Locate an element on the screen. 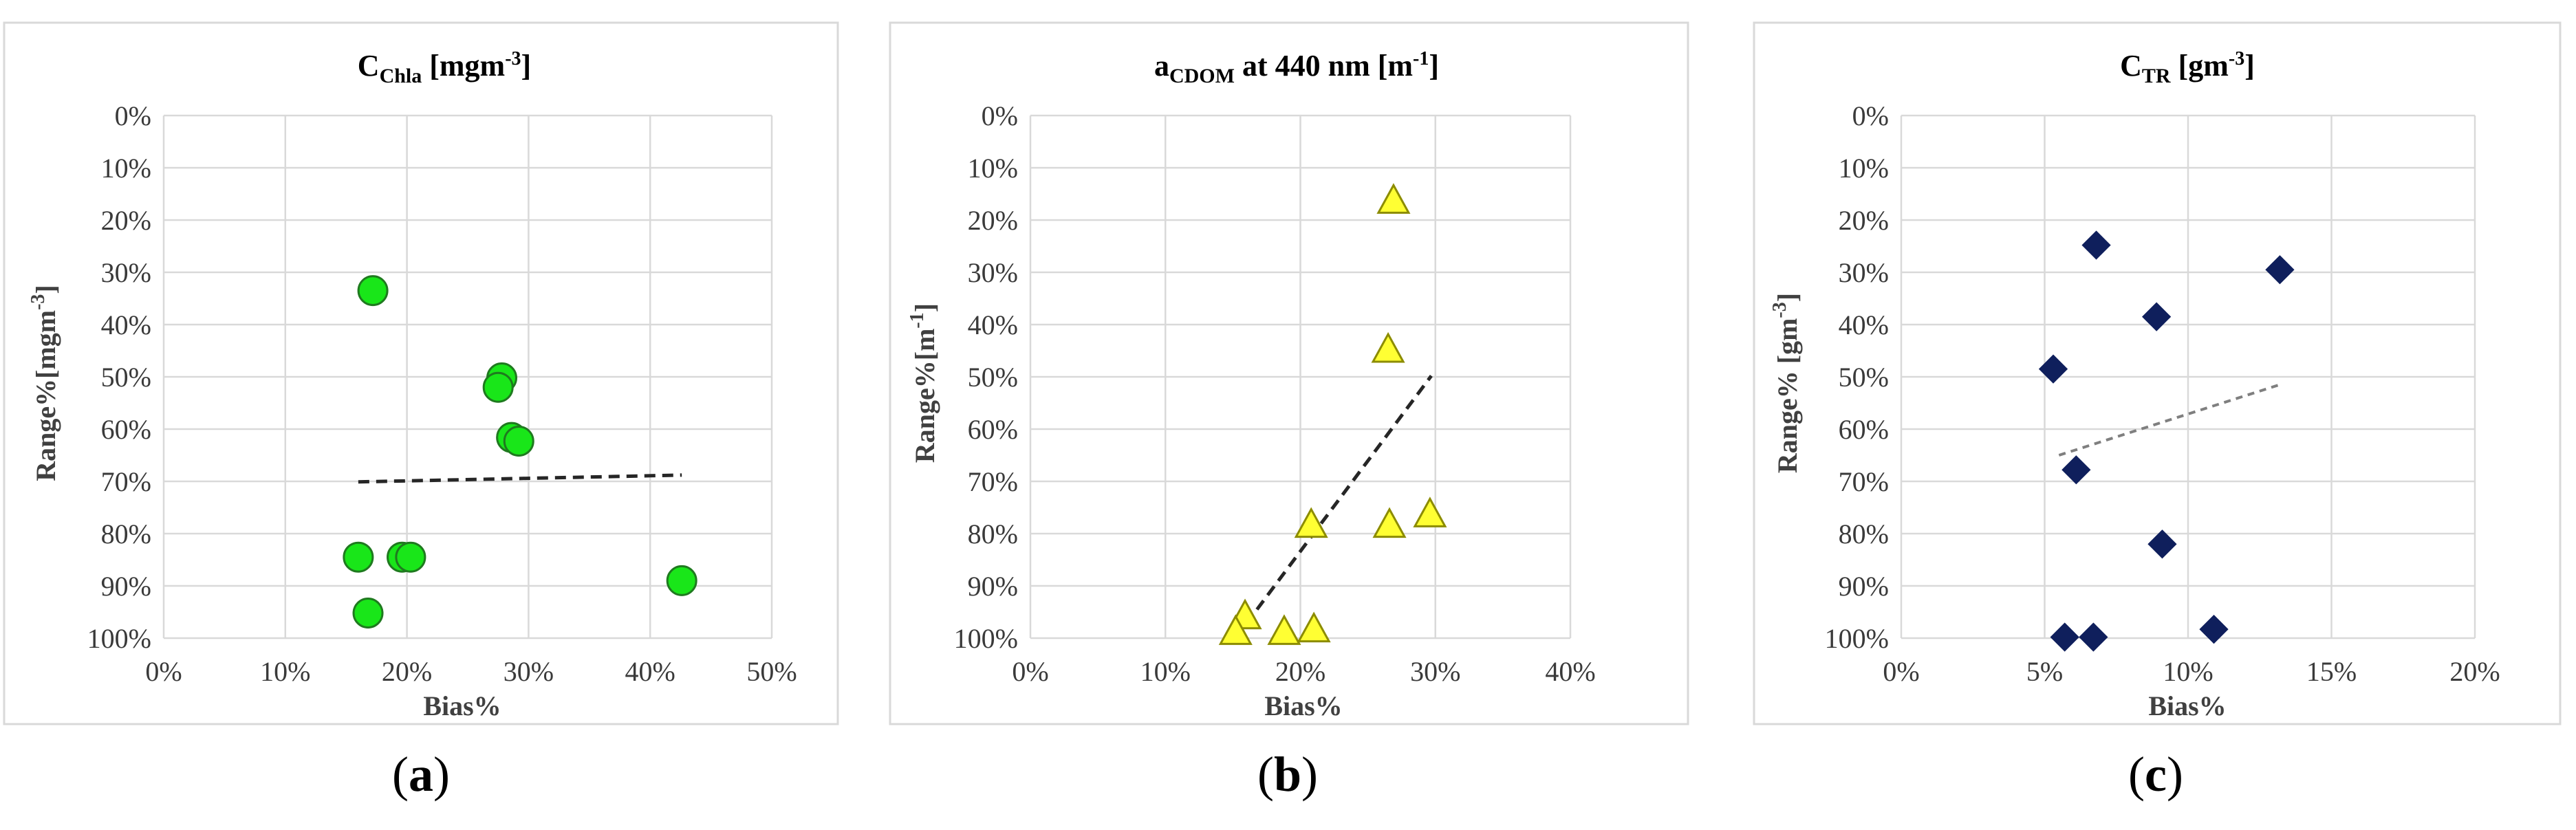  x-tick-label: 50% is located at coordinates (771, 671).